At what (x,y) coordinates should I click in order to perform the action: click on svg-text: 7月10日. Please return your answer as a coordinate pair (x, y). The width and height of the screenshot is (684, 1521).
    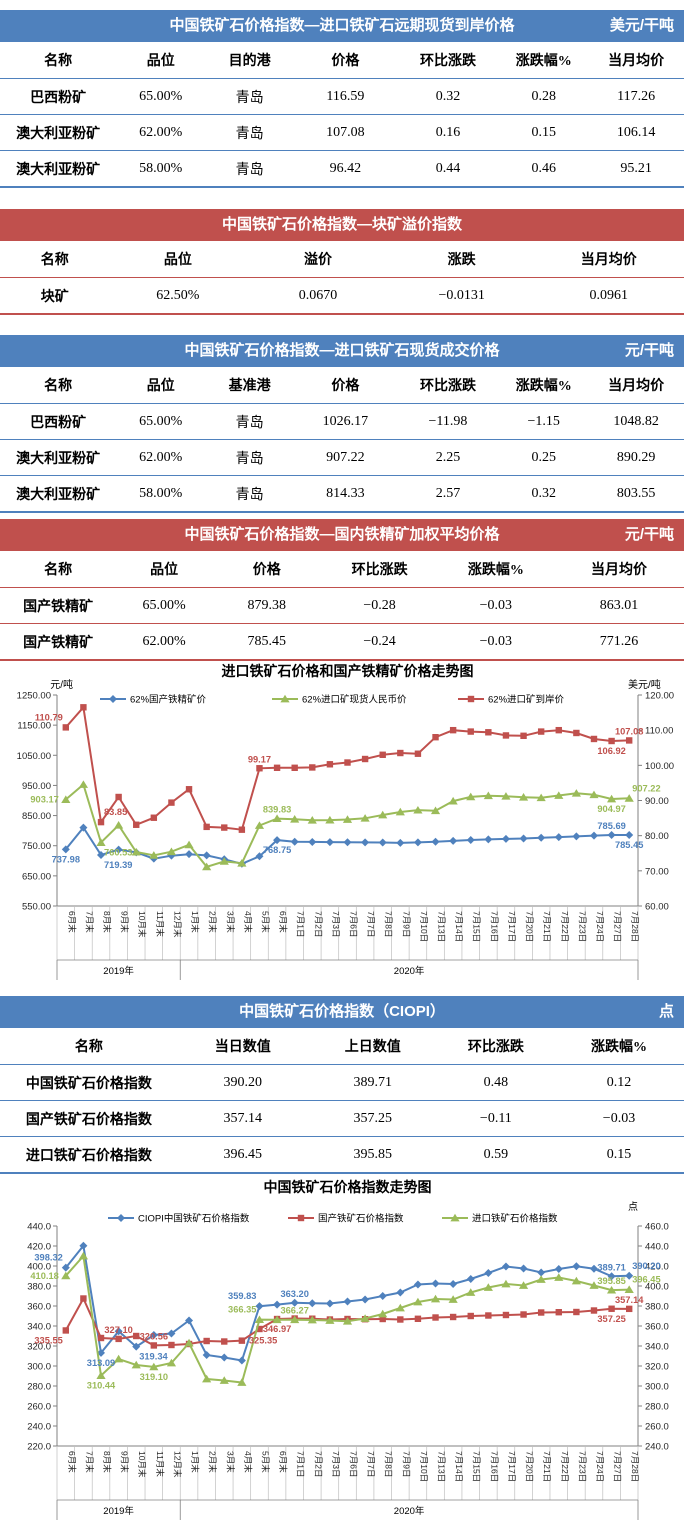
    Looking at the image, I should click on (424, 1466).